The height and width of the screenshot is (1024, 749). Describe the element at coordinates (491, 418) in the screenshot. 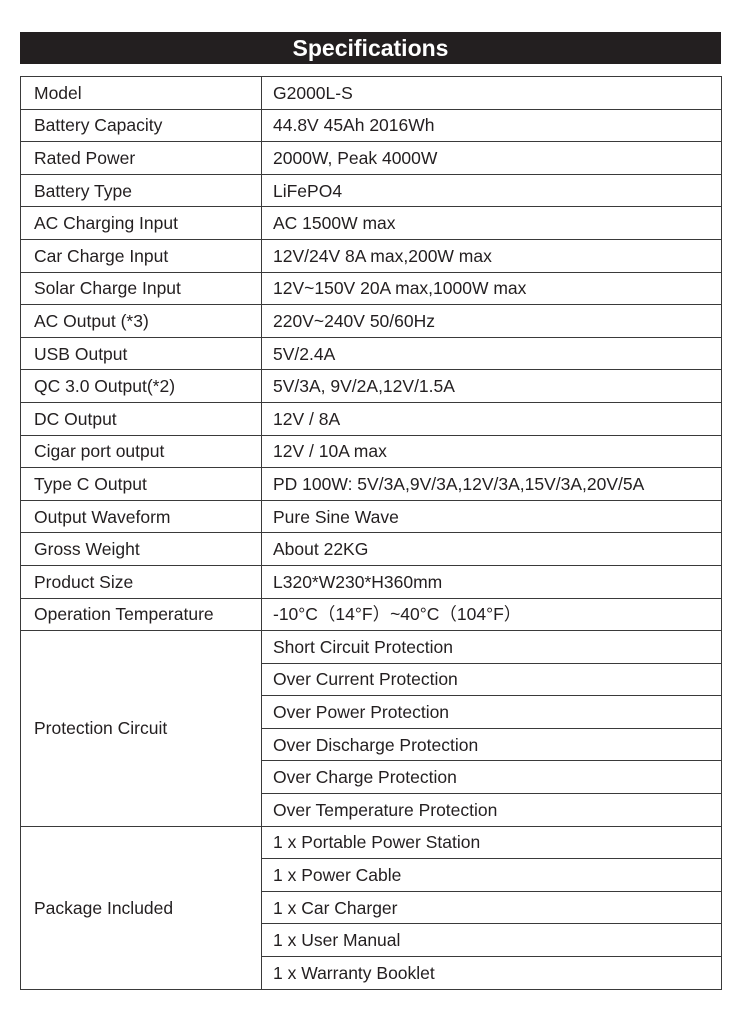

I see `spec-value: 12V / 8A` at that location.